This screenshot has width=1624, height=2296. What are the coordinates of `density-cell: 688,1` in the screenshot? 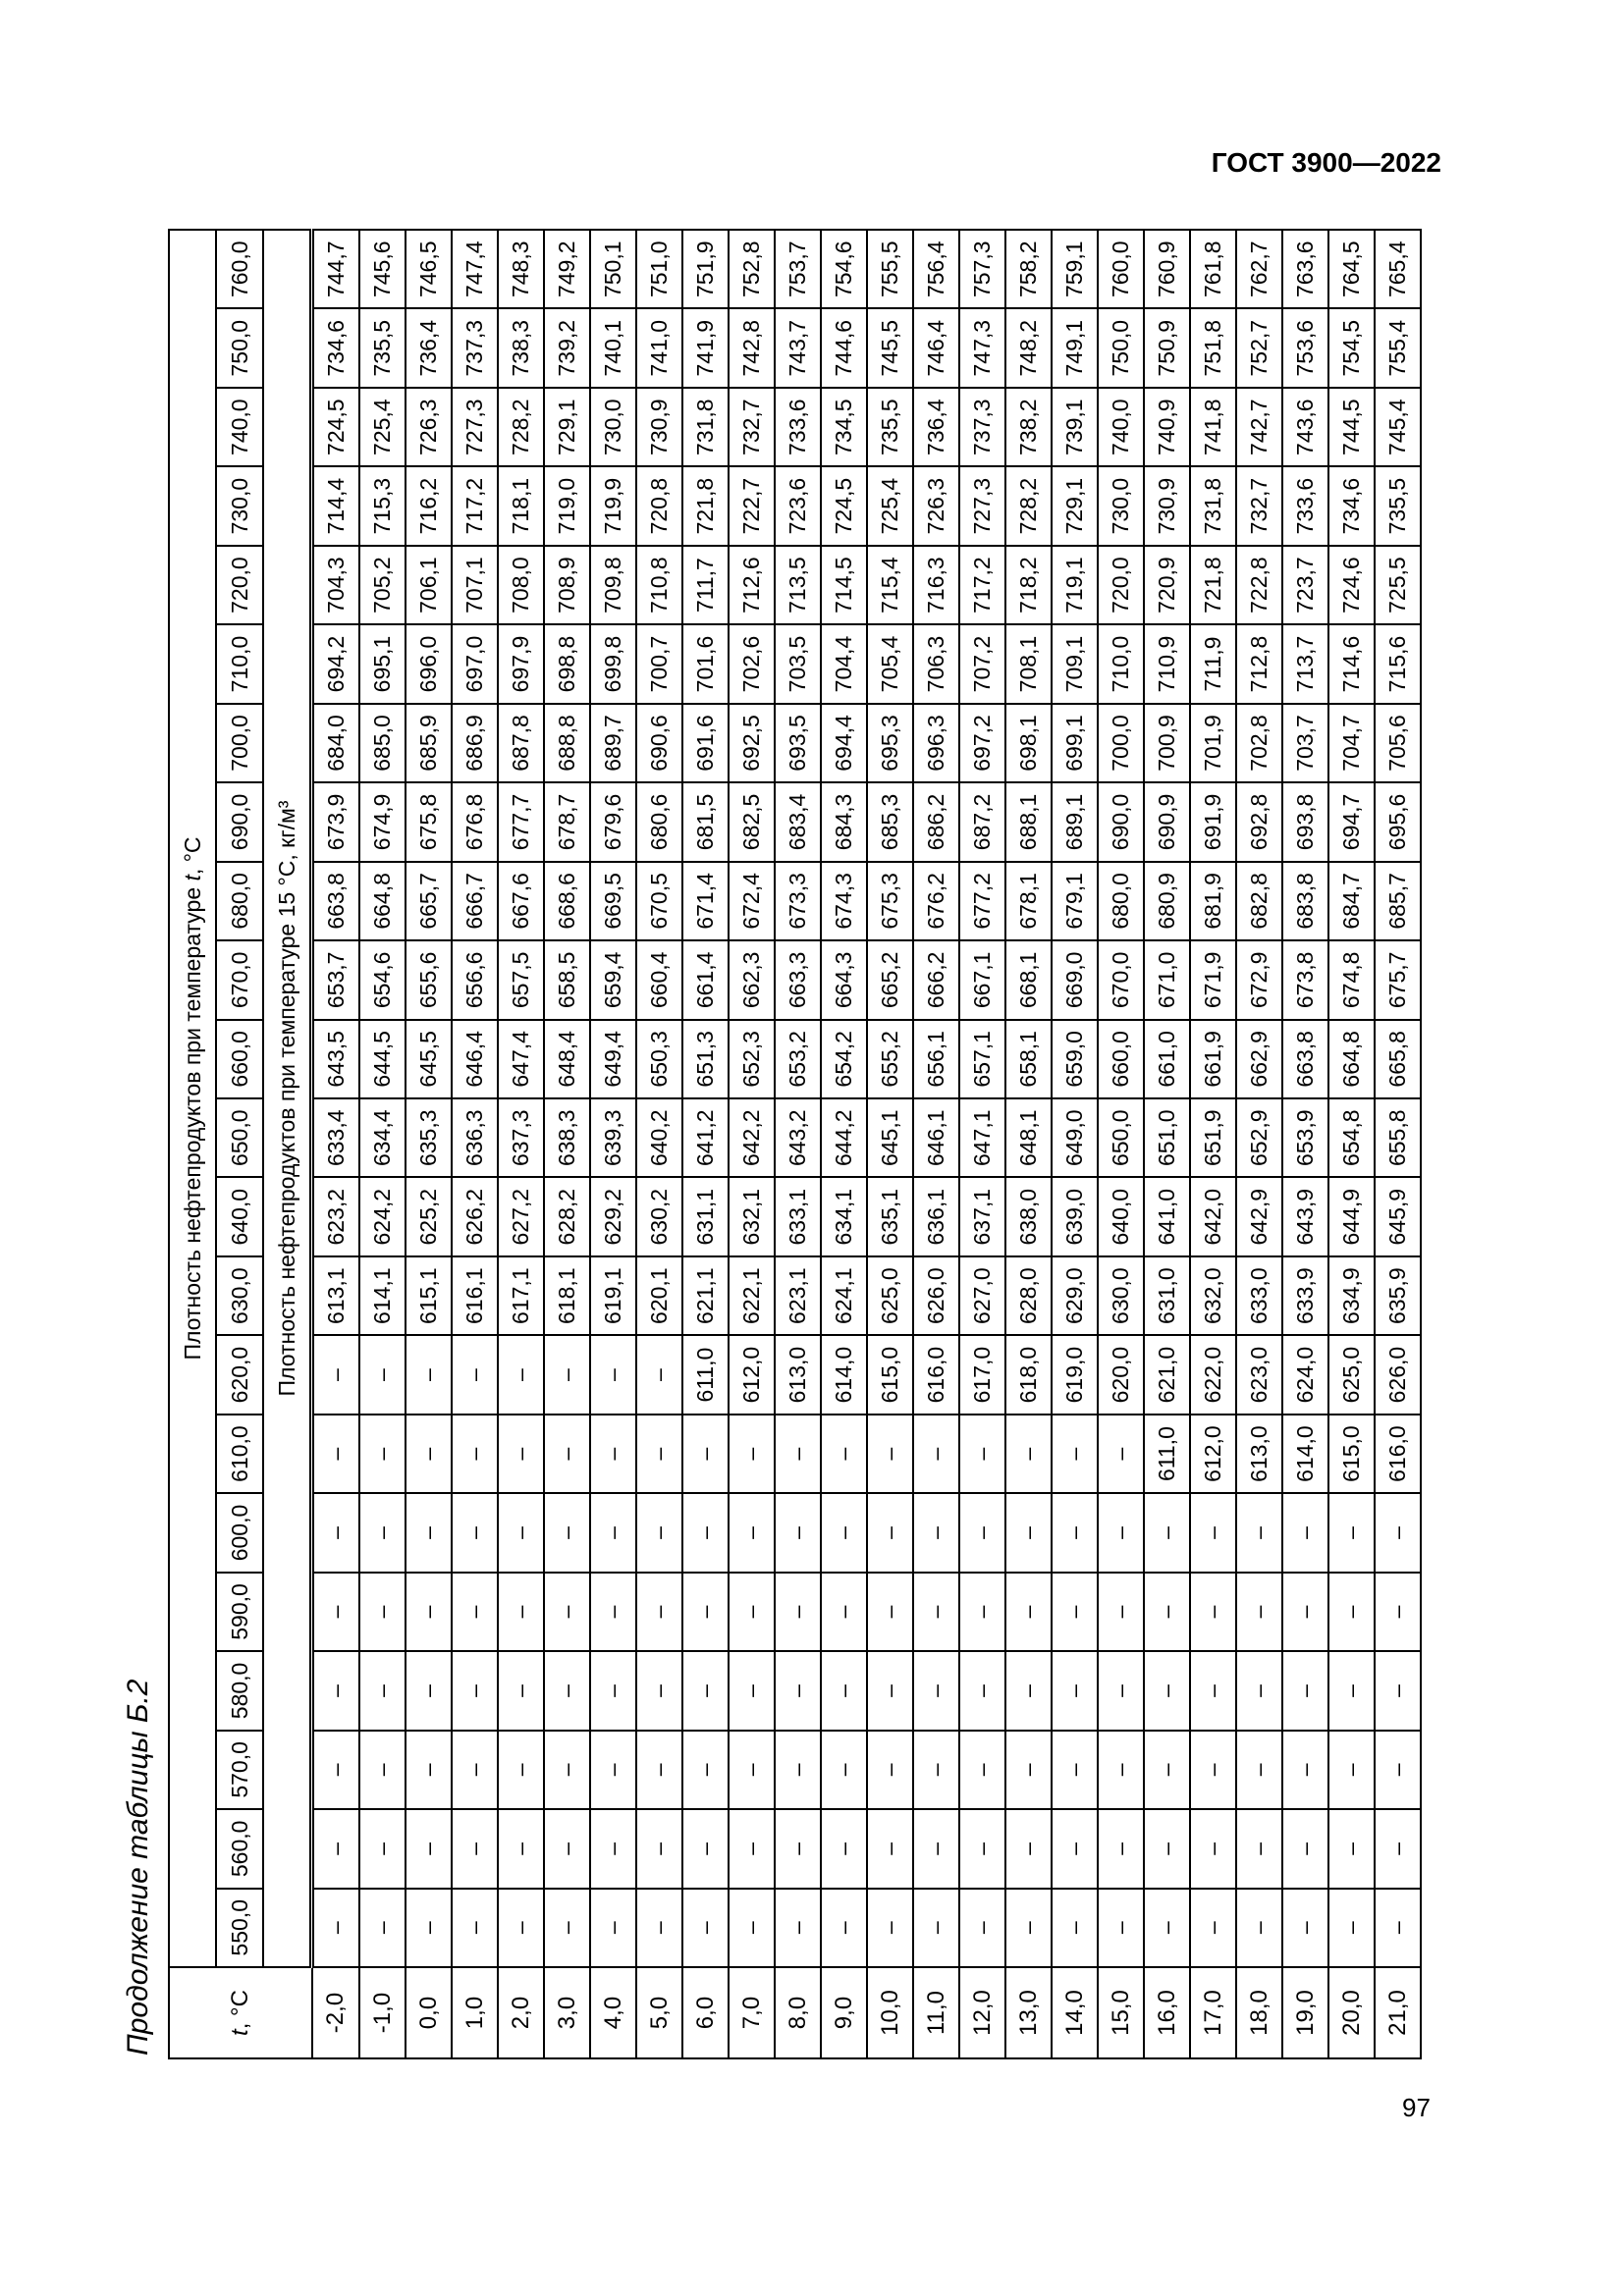 It's located at (1028, 822).